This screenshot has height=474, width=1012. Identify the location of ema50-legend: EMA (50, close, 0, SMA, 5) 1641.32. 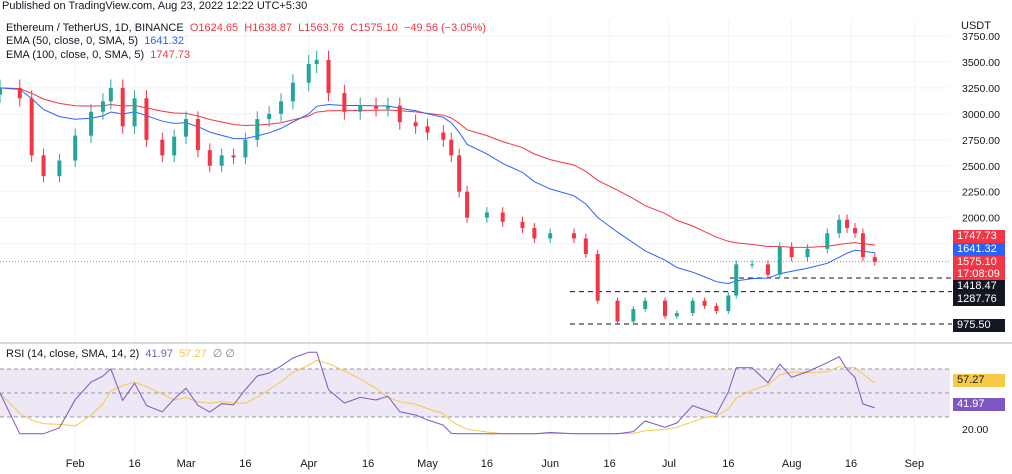
(95, 41).